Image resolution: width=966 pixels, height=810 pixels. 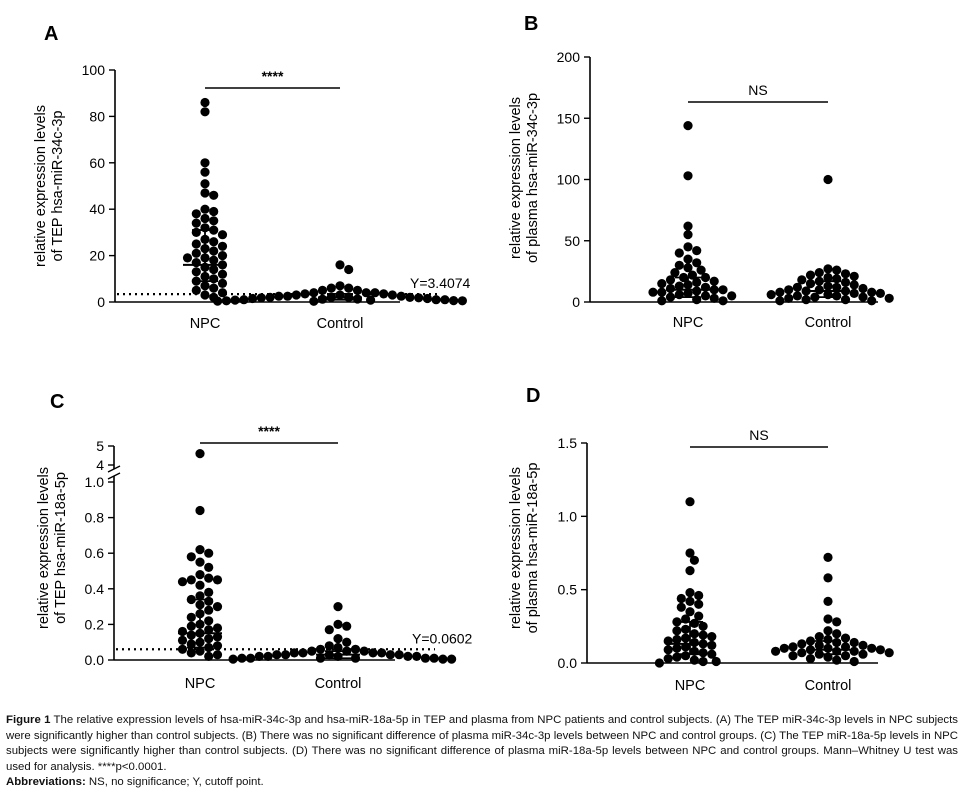 What do you see at coordinates (442, 638) in the screenshot?
I see `cutoff-label: Y=0.0602` at bounding box center [442, 638].